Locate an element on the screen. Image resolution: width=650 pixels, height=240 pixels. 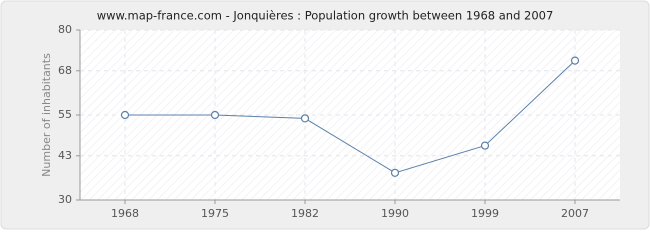
y-axis-label: Number of inhabitants is located at coordinates (46, 115).